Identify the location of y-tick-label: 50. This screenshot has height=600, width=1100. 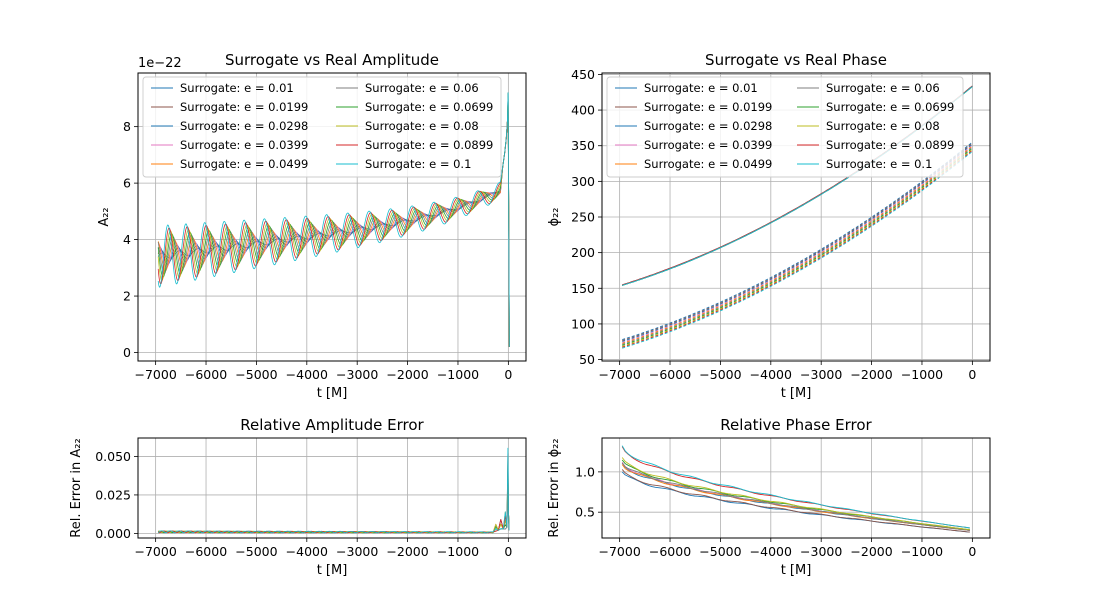
(587, 359).